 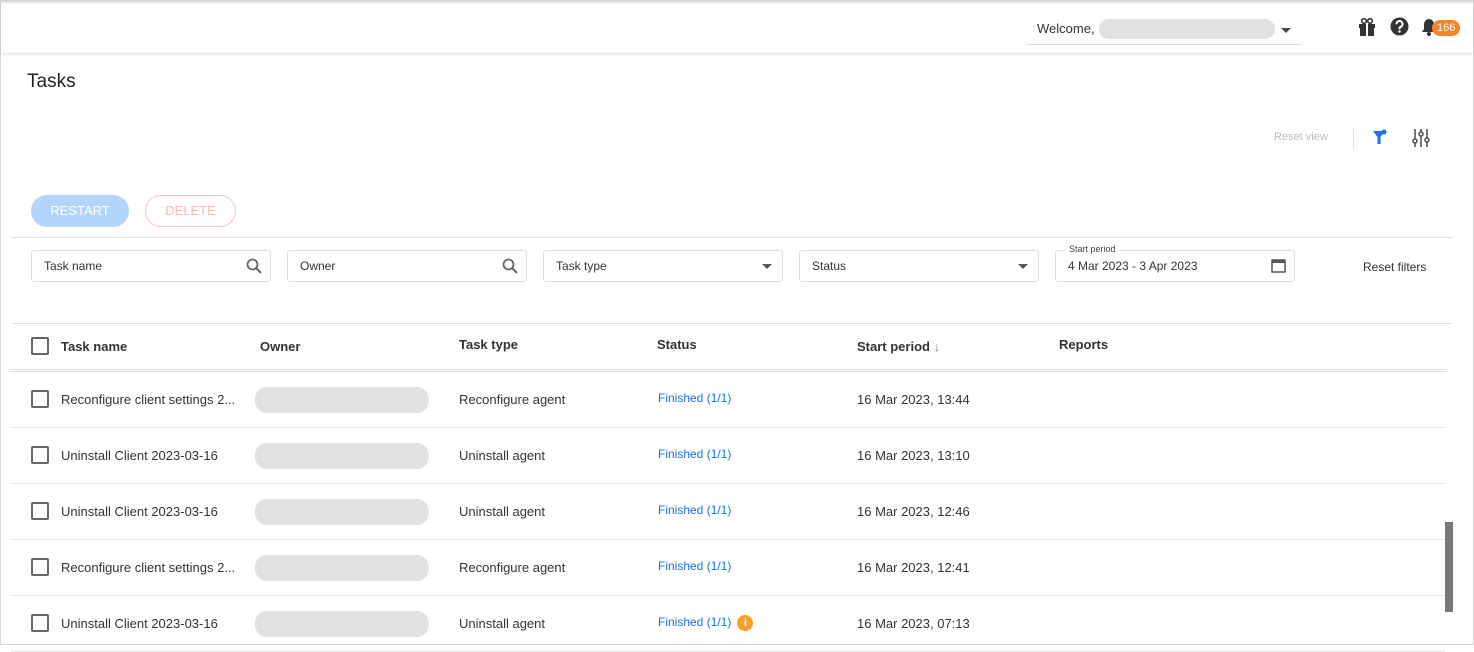 What do you see at coordinates (80, 211) in the screenshot?
I see `restart-button: RESTART` at bounding box center [80, 211].